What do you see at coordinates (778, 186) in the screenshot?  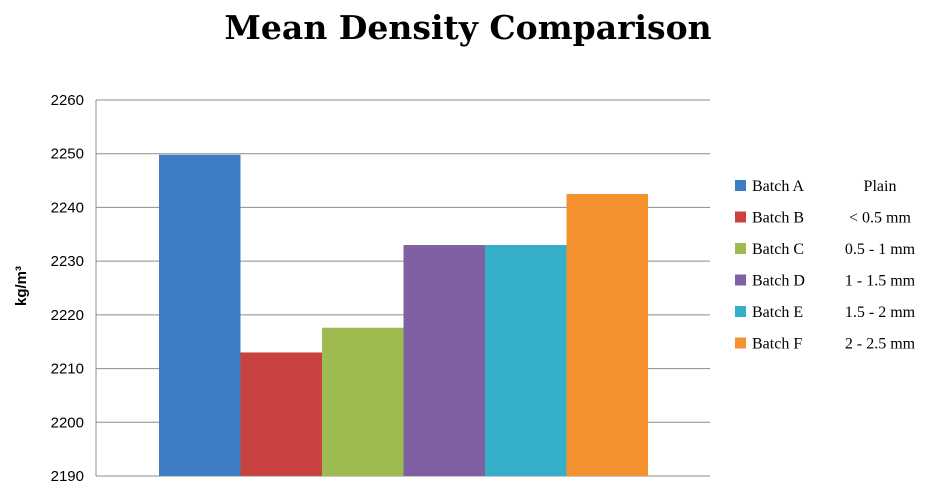 I see `legend-label: Batch A` at bounding box center [778, 186].